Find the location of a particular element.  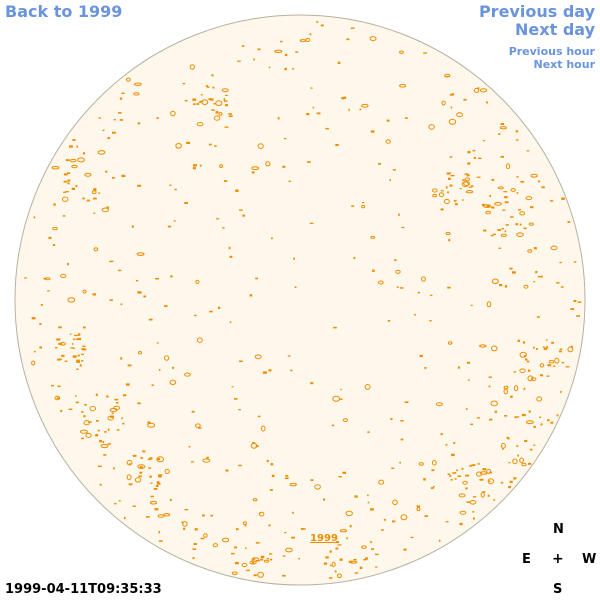

year-label: 1999 is located at coordinates (324, 538).